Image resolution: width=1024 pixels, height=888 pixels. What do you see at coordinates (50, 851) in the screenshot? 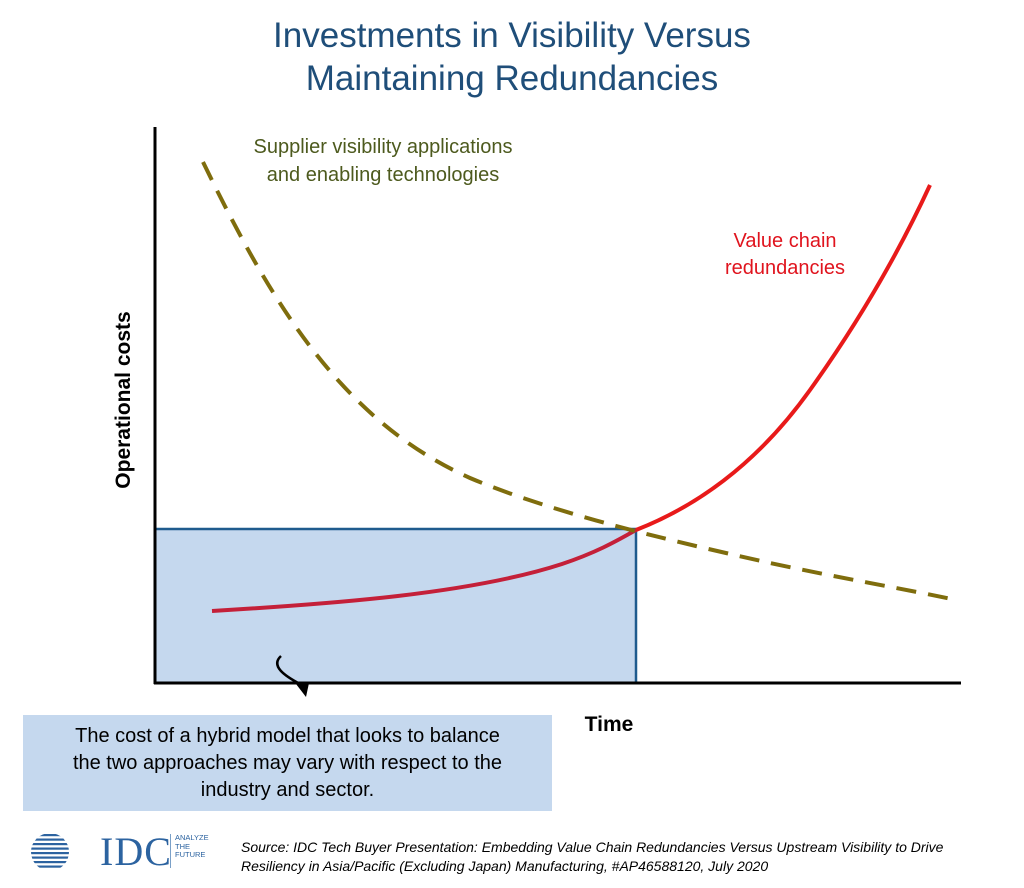
I see `idc-globe-icon` at bounding box center [50, 851].